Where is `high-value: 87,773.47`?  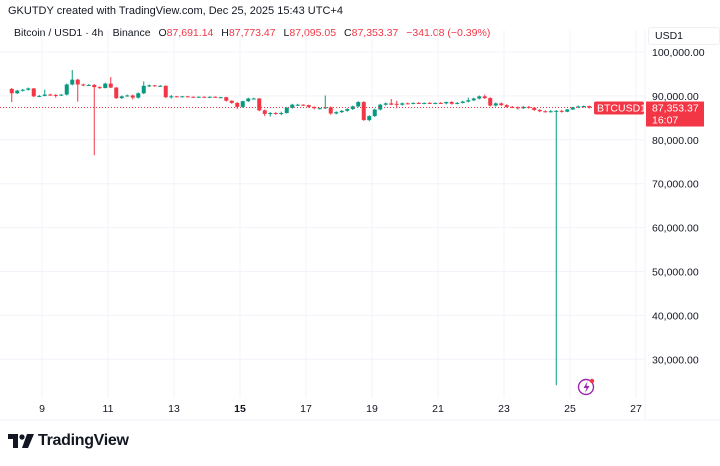
high-value: 87,773.47 is located at coordinates (252, 33).